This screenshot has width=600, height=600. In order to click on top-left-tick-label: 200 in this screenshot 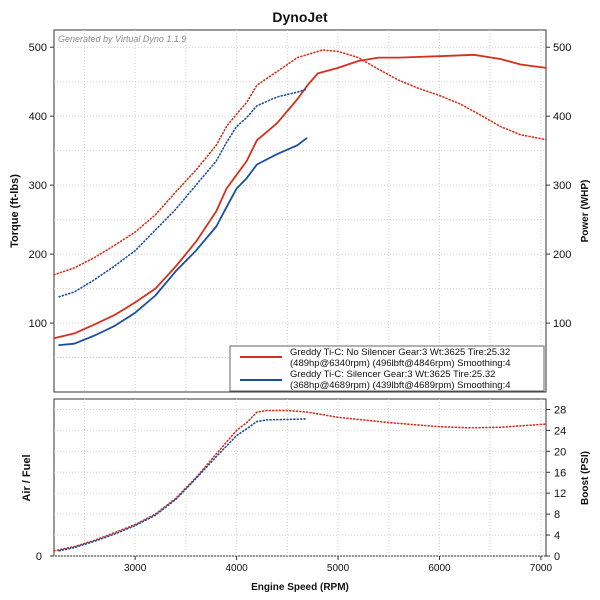, I will do `click(38, 255)`.